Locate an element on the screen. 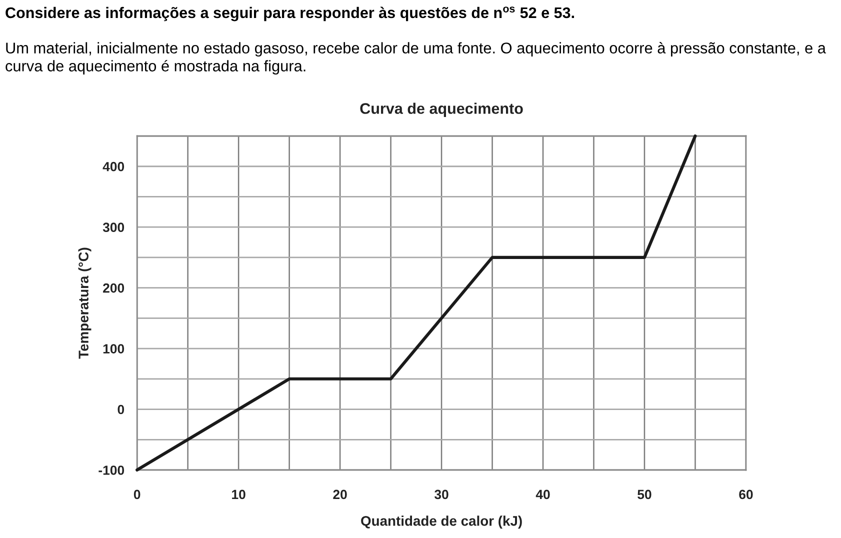  x-tick-label: 40 is located at coordinates (543, 495).